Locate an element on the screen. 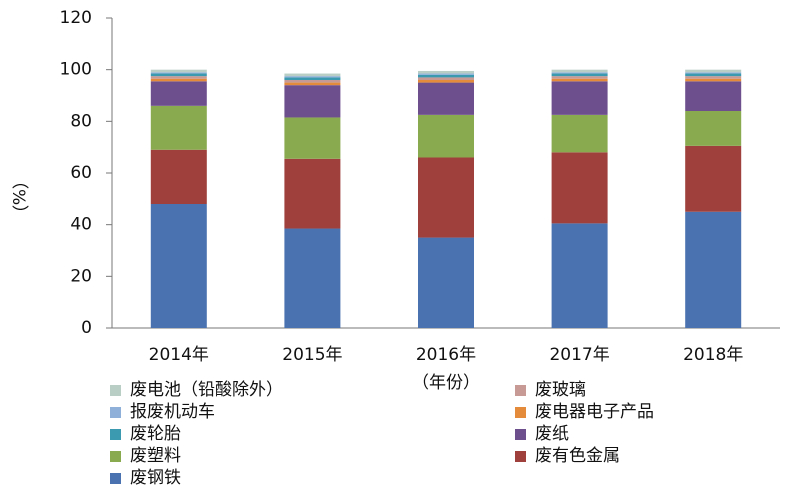 This screenshot has width=800, height=500. y-axis-title: （%） is located at coordinates (18, 197).